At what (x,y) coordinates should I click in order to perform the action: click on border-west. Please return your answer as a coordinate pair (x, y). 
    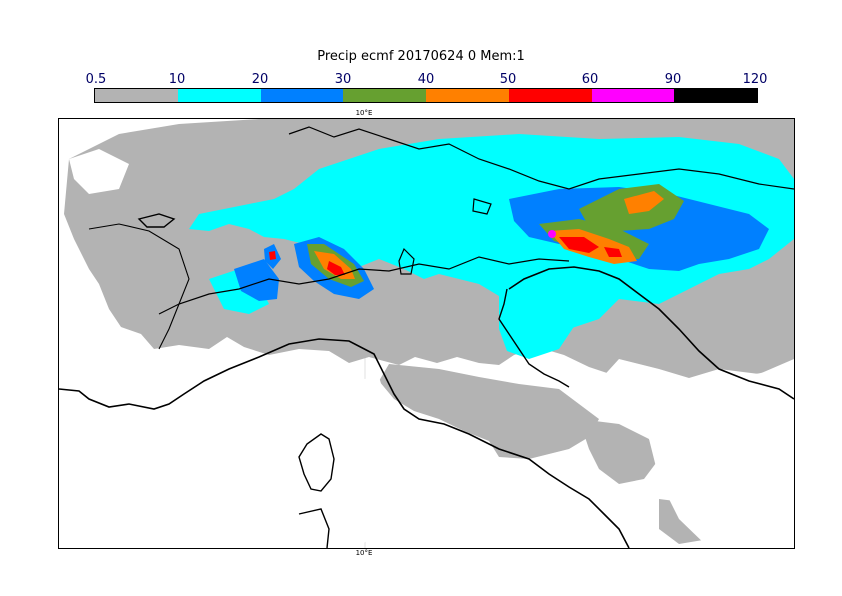
    Looking at the image, I should click on (139, 286).